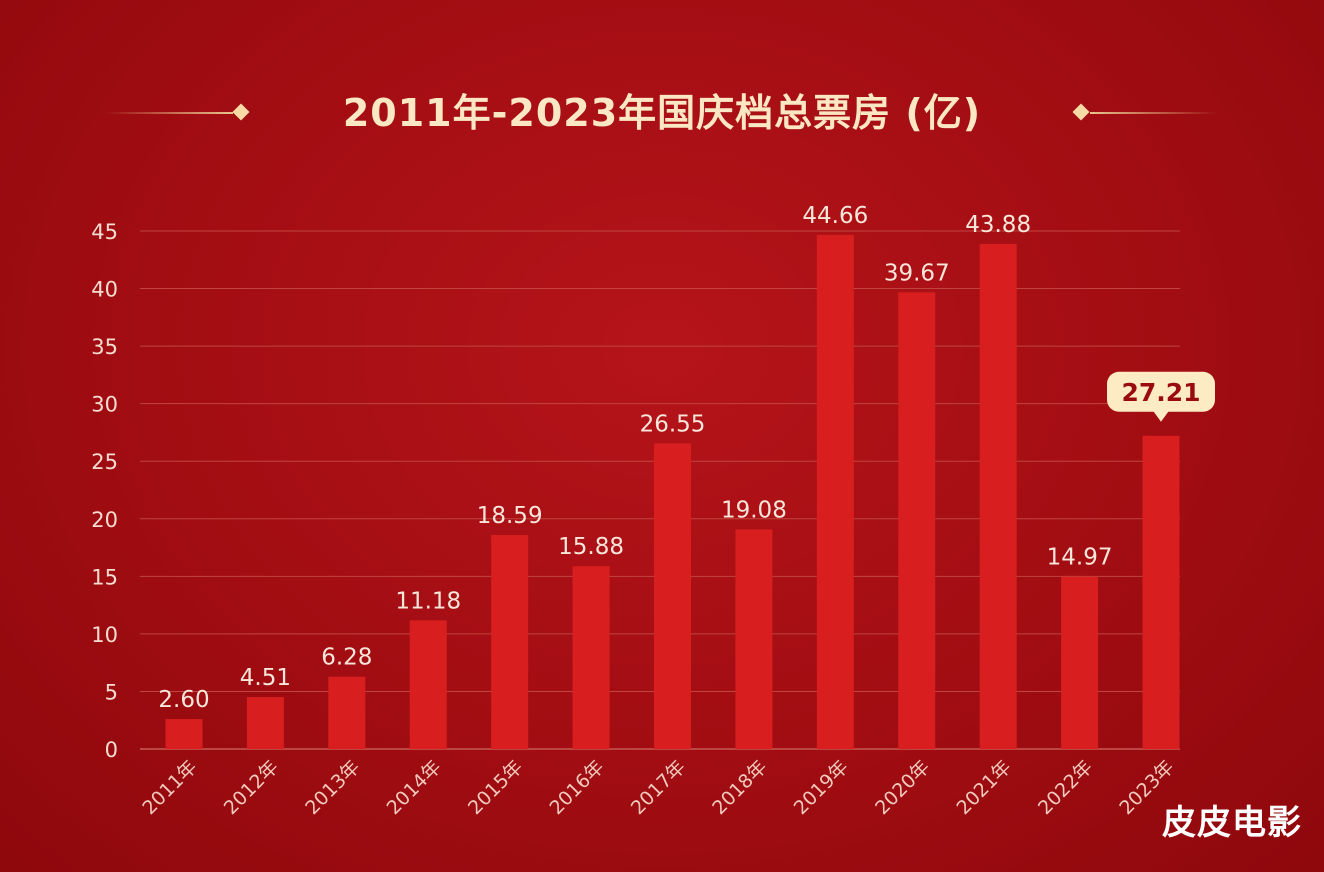  What do you see at coordinates (902, 787) in the screenshot?
I see `x-tick-label: 2020年` at bounding box center [902, 787].